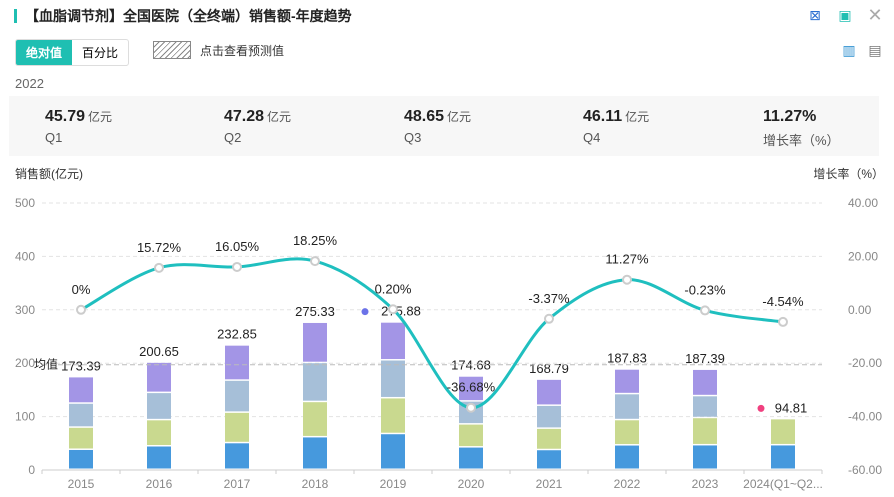 Image resolution: width=894 pixels, height=497 pixels. Describe the element at coordinates (49, 173) in the screenshot. I see `y-axis-title: 销售额(亿元)` at that location.